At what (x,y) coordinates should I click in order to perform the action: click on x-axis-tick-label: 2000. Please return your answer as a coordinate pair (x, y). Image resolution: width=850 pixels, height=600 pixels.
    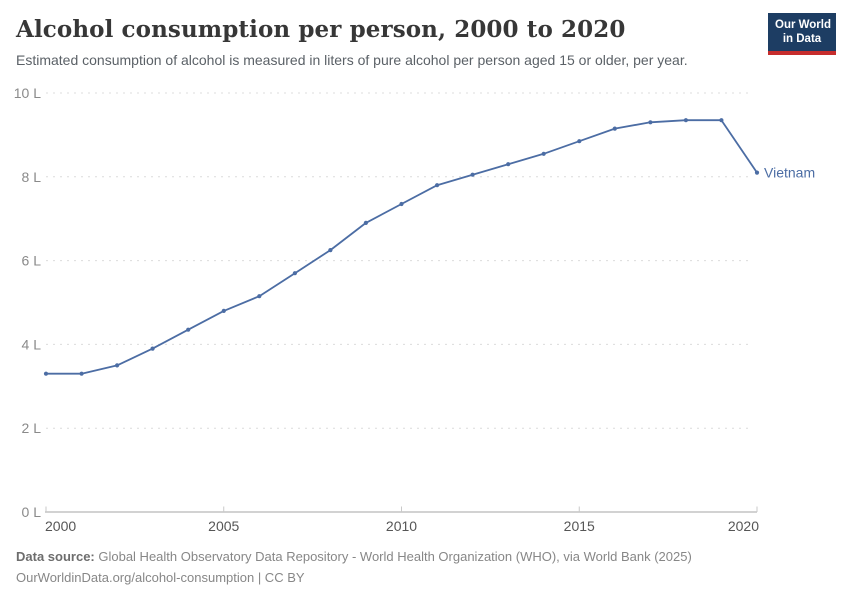
    Looking at the image, I should click on (60, 526).